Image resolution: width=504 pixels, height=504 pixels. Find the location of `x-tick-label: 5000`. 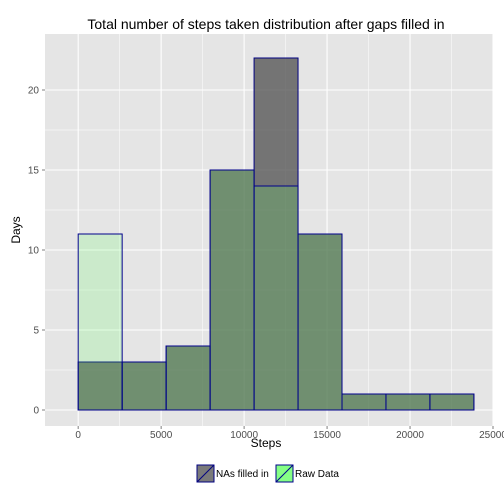

x-tick-label: 5000 is located at coordinates (161, 435).